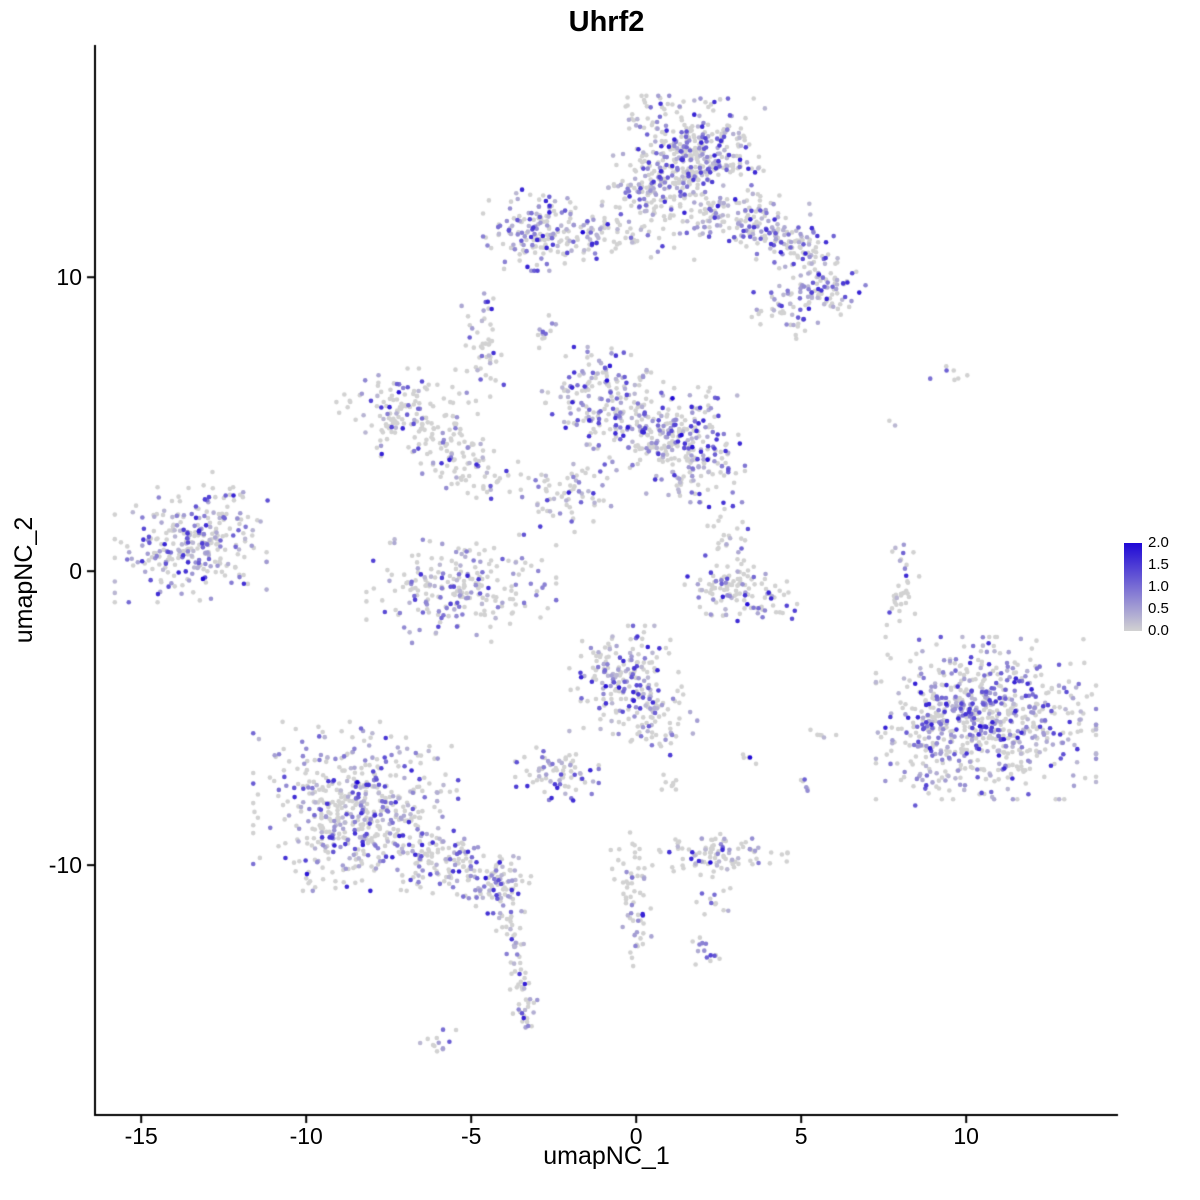  What do you see at coordinates (1158, 630) in the screenshot?
I see `legend-tick-label: 0.0` at bounding box center [1158, 630].